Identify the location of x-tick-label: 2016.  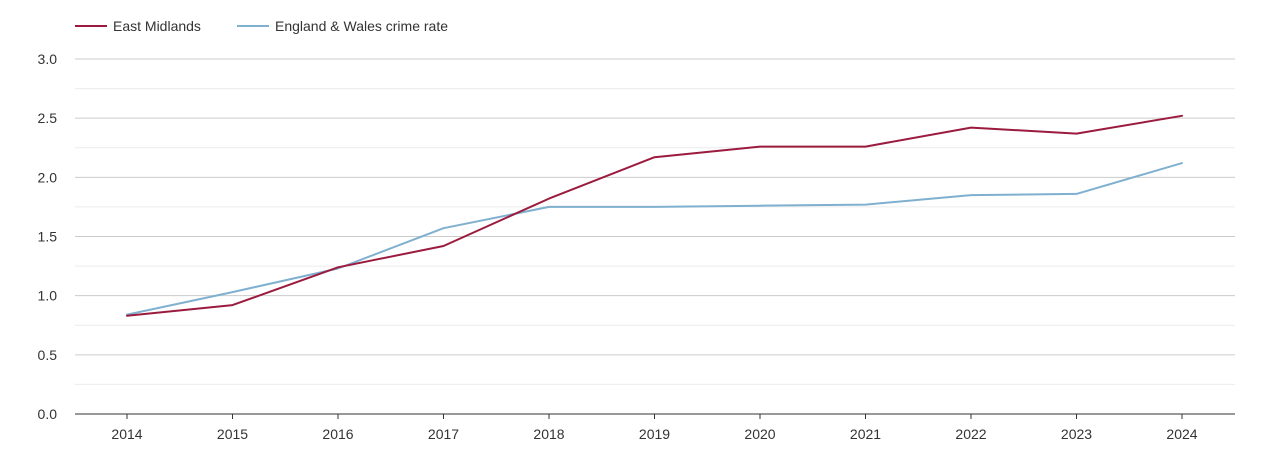
(337, 434).